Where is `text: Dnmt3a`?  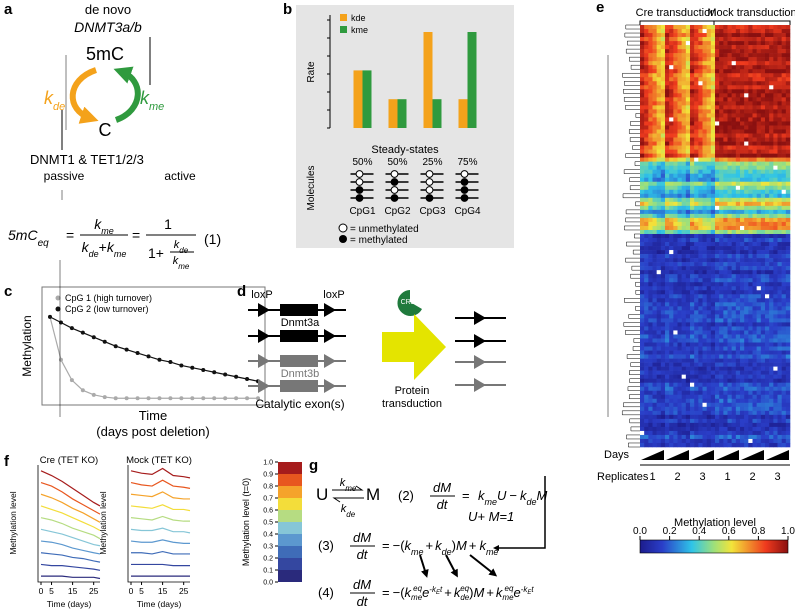
text: Dnmt3a is located at coordinates (300, 323).